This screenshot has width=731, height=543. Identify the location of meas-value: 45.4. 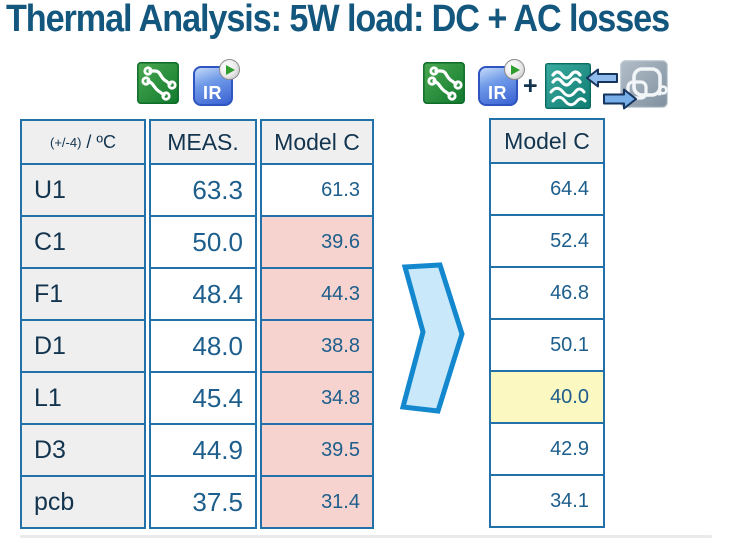
(203, 398).